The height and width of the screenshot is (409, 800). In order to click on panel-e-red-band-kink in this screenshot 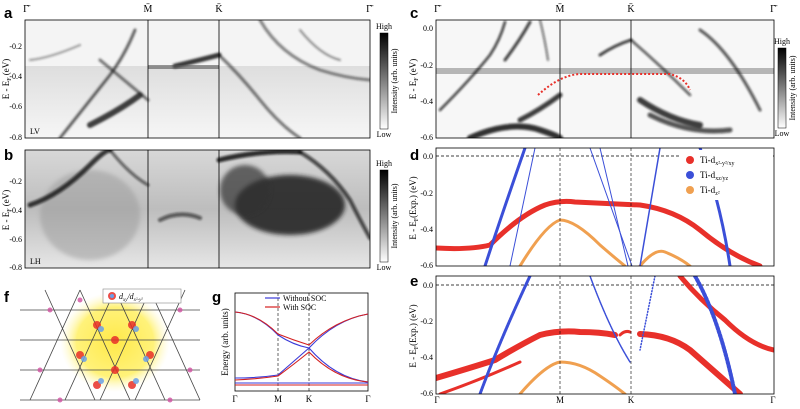, I will do `click(625, 333)`.